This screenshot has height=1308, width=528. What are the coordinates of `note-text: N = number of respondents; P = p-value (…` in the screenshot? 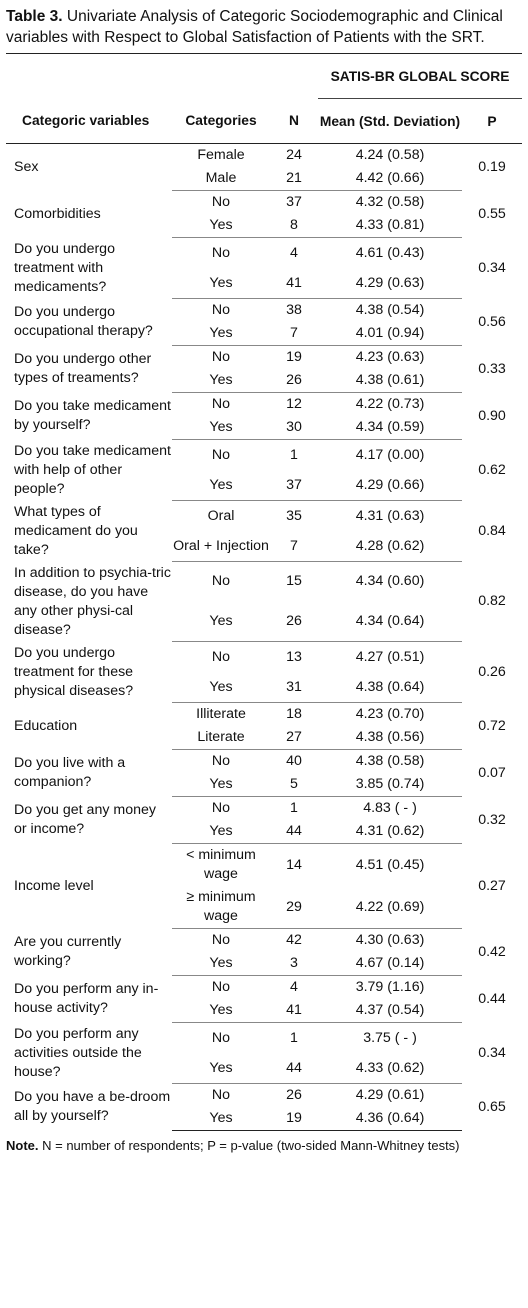 It's located at (249, 1145).